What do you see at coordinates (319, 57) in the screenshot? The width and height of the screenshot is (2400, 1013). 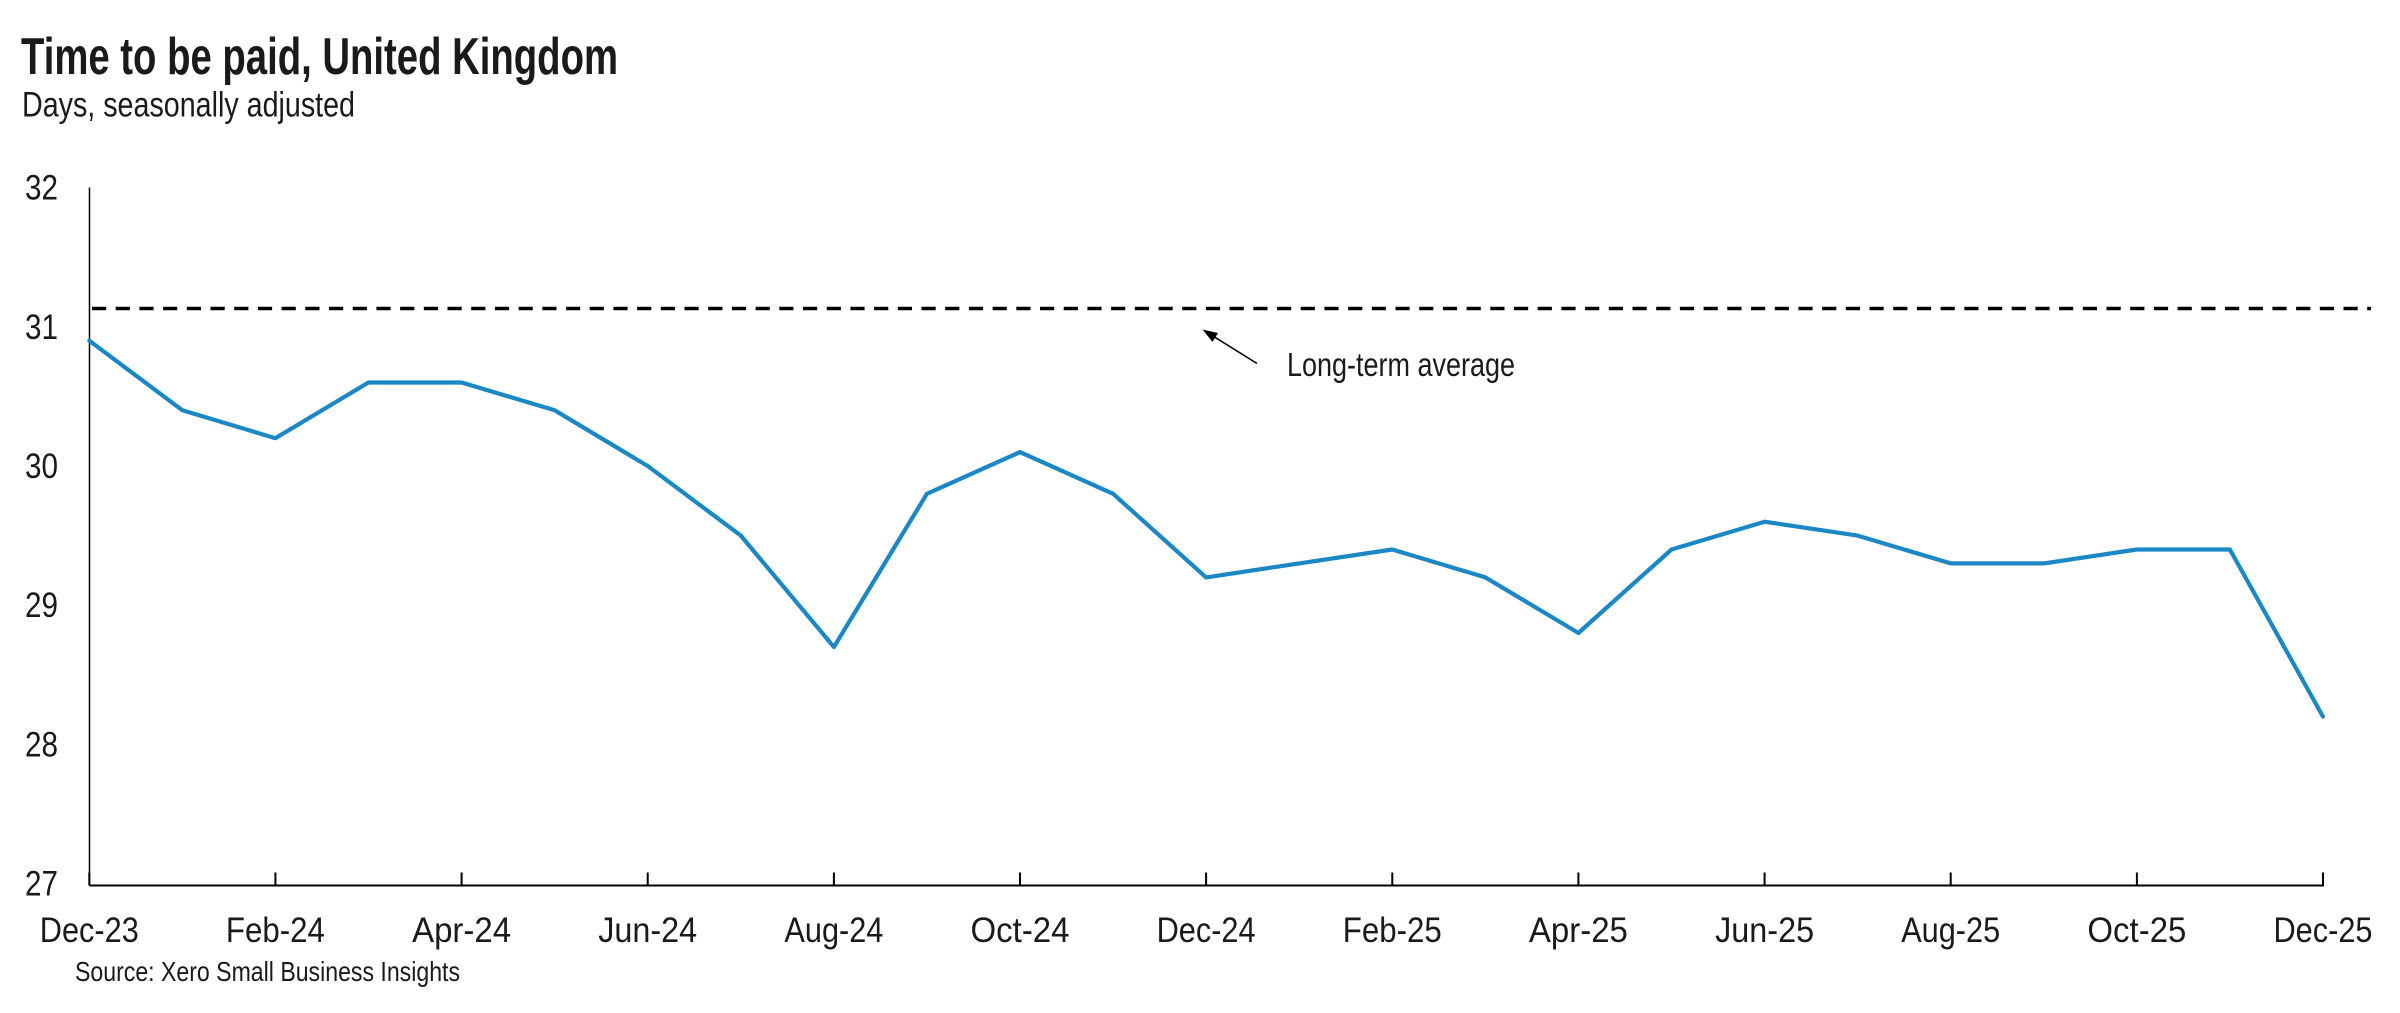 I see `svg-text:Time to be paid, United Kingdo: Time to be paid, United Kingdom` at bounding box center [319, 57].